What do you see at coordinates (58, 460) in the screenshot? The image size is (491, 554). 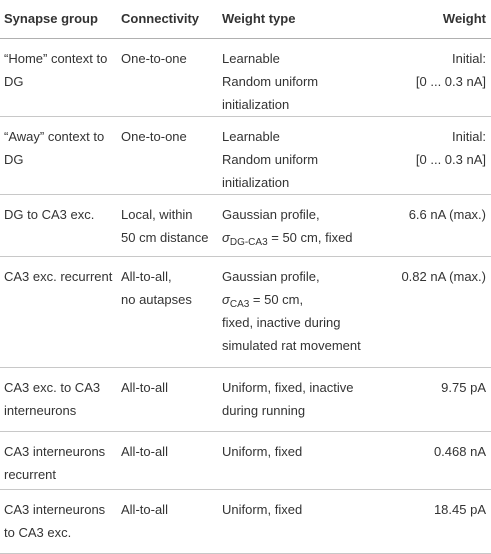 I see `table-cell: CA3 interneurons recurrent` at bounding box center [58, 460].